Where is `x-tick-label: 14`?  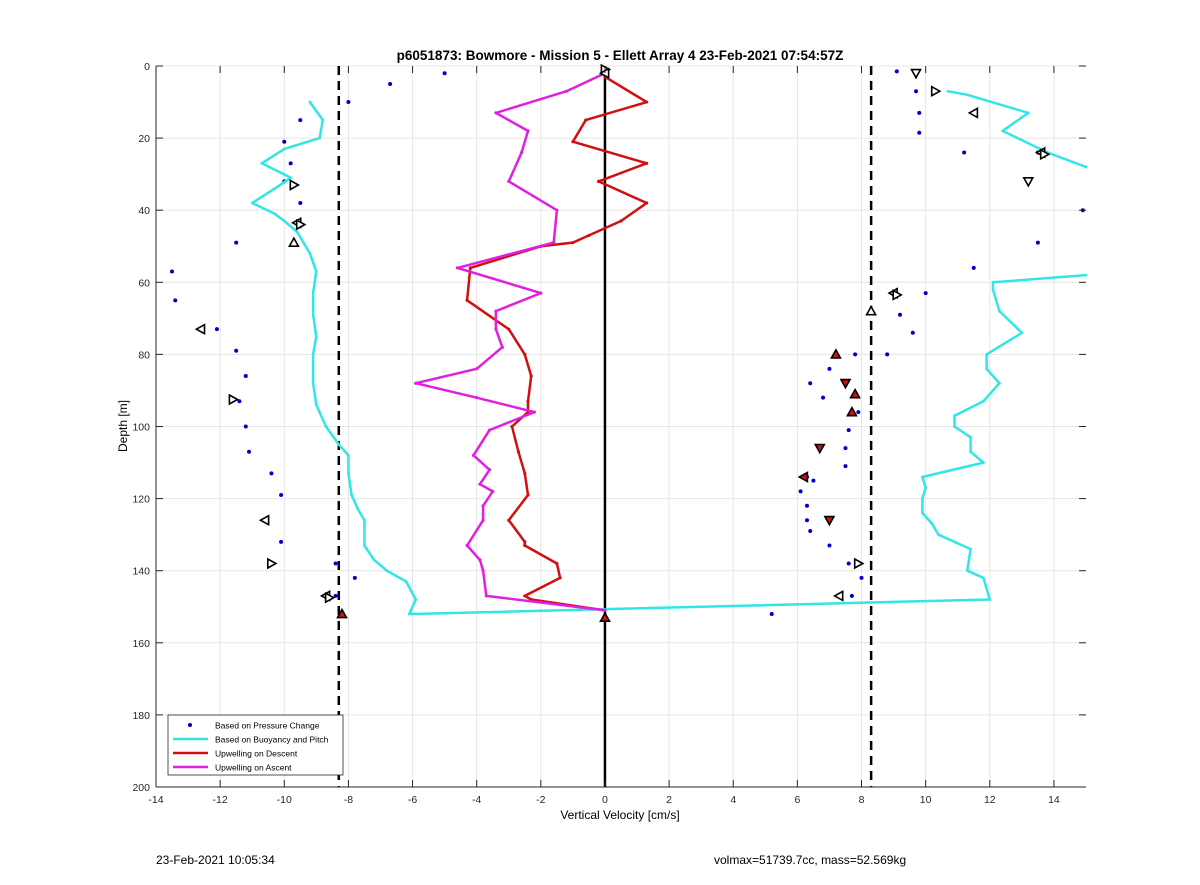 x-tick-label: 14 is located at coordinates (1054, 800).